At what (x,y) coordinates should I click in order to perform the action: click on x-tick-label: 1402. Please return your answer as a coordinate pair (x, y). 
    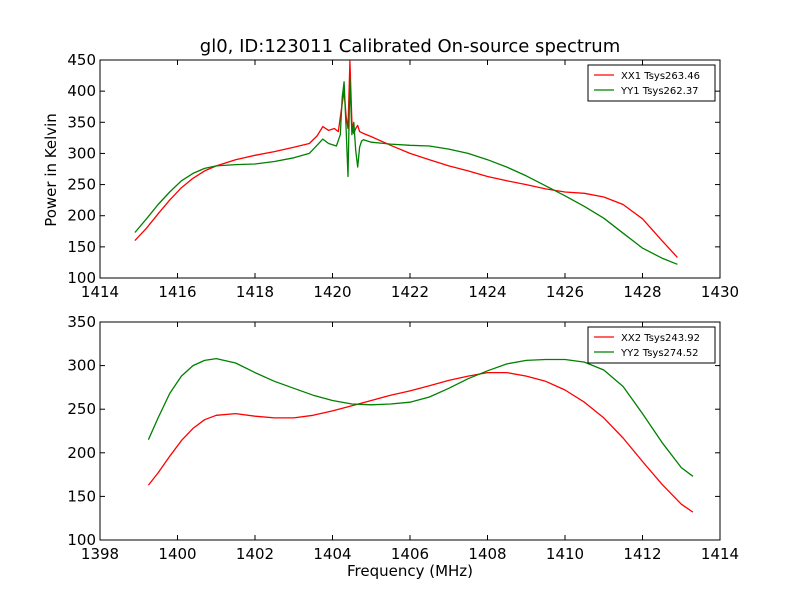
    Looking at the image, I should click on (255, 554).